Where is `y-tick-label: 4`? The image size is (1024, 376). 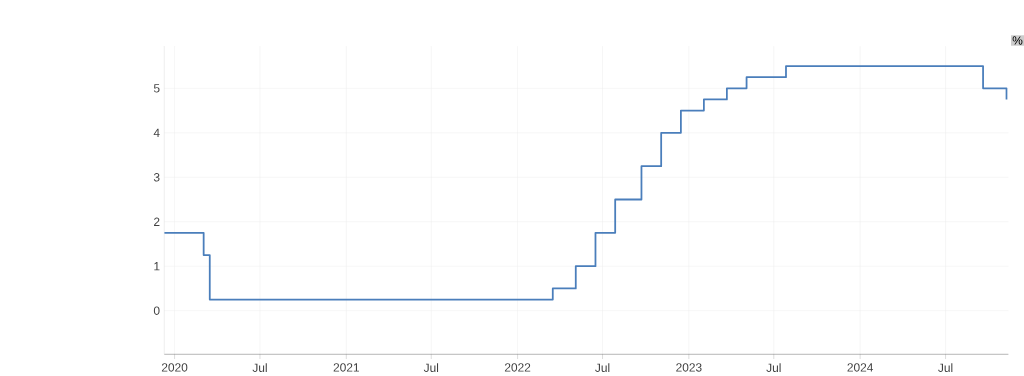 y-tick-label: 4 is located at coordinates (156, 132).